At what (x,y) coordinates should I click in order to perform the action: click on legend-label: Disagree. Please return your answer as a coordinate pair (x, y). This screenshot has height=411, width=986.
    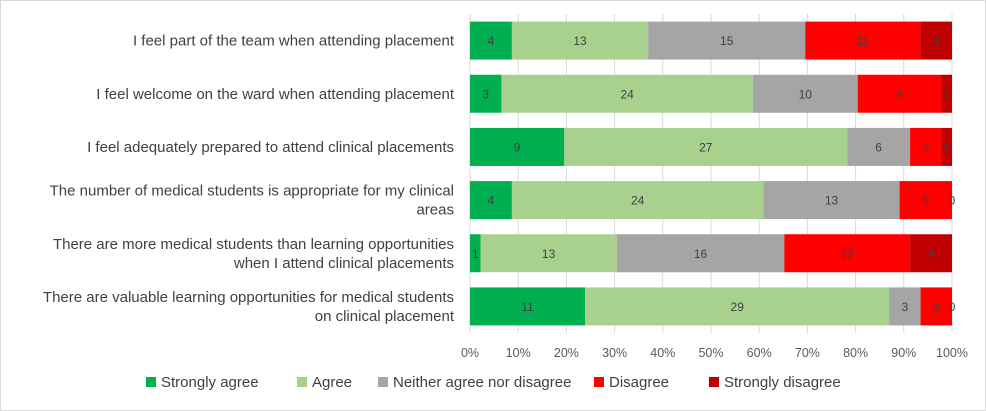
    Looking at the image, I should click on (639, 382).